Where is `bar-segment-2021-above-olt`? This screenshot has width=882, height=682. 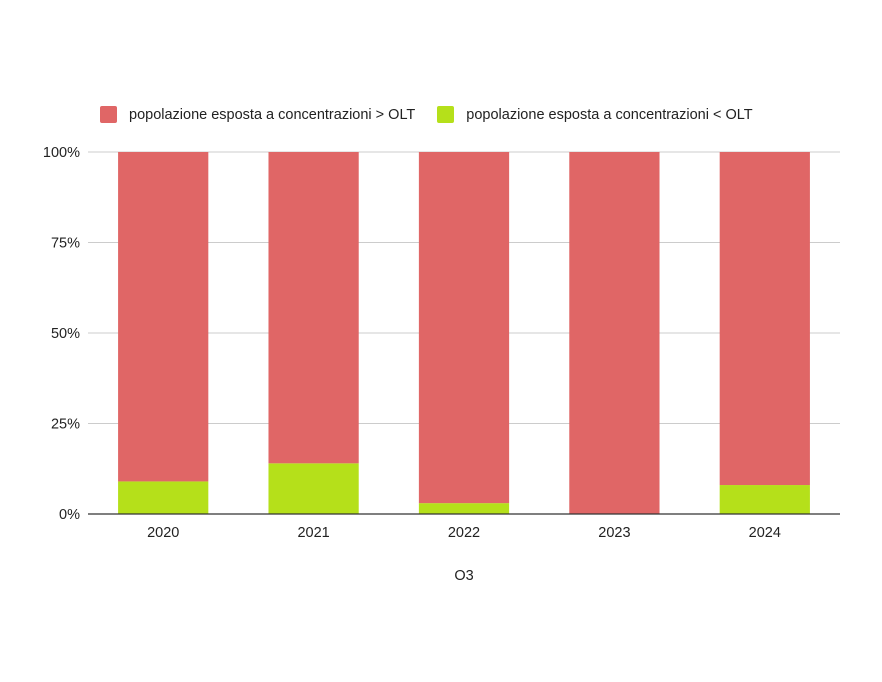
bar-segment-2021-above-olt is located at coordinates (313, 308).